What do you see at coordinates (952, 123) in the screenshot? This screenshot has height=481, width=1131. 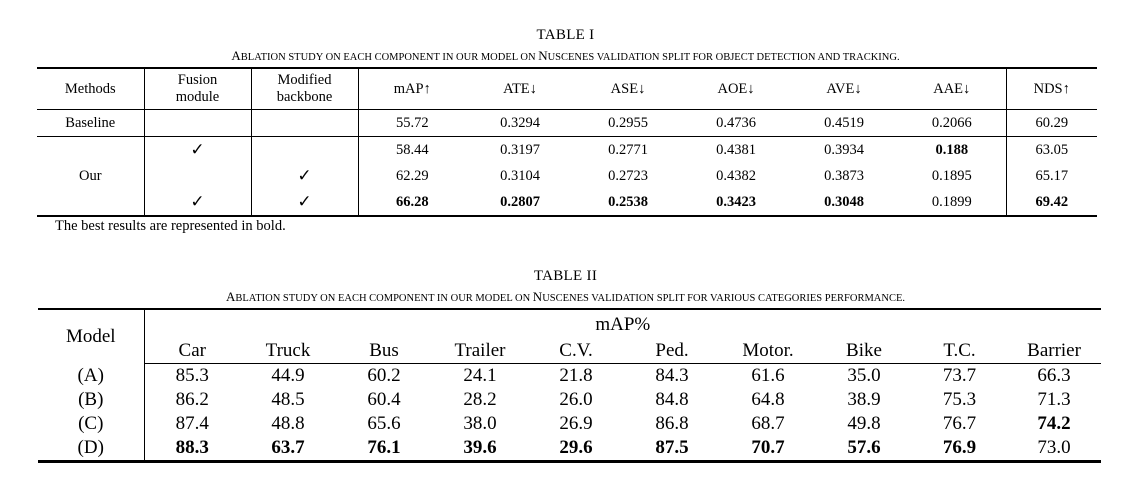 I see `cell-aae: 0.2066` at bounding box center [952, 123].